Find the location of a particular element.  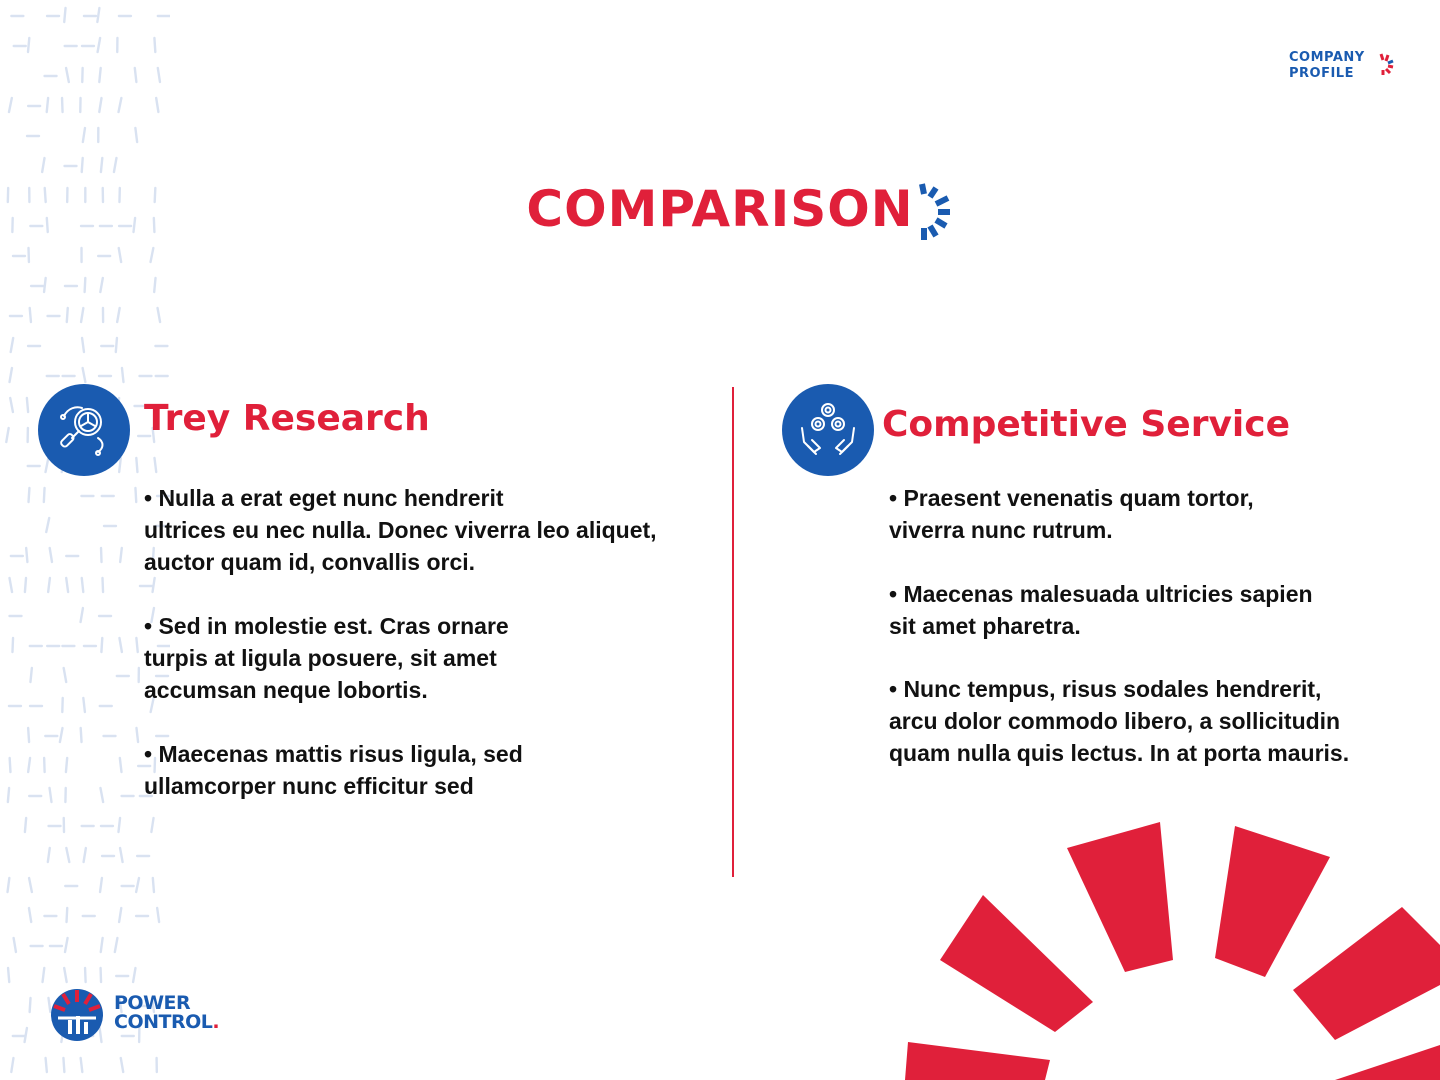

company-profile-mark: COMPANY PROFILE is located at coordinates (1341, 66).